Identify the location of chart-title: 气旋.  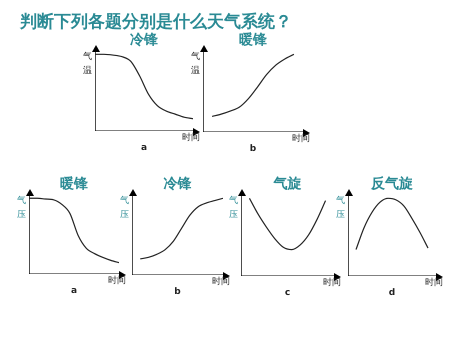
(288, 184).